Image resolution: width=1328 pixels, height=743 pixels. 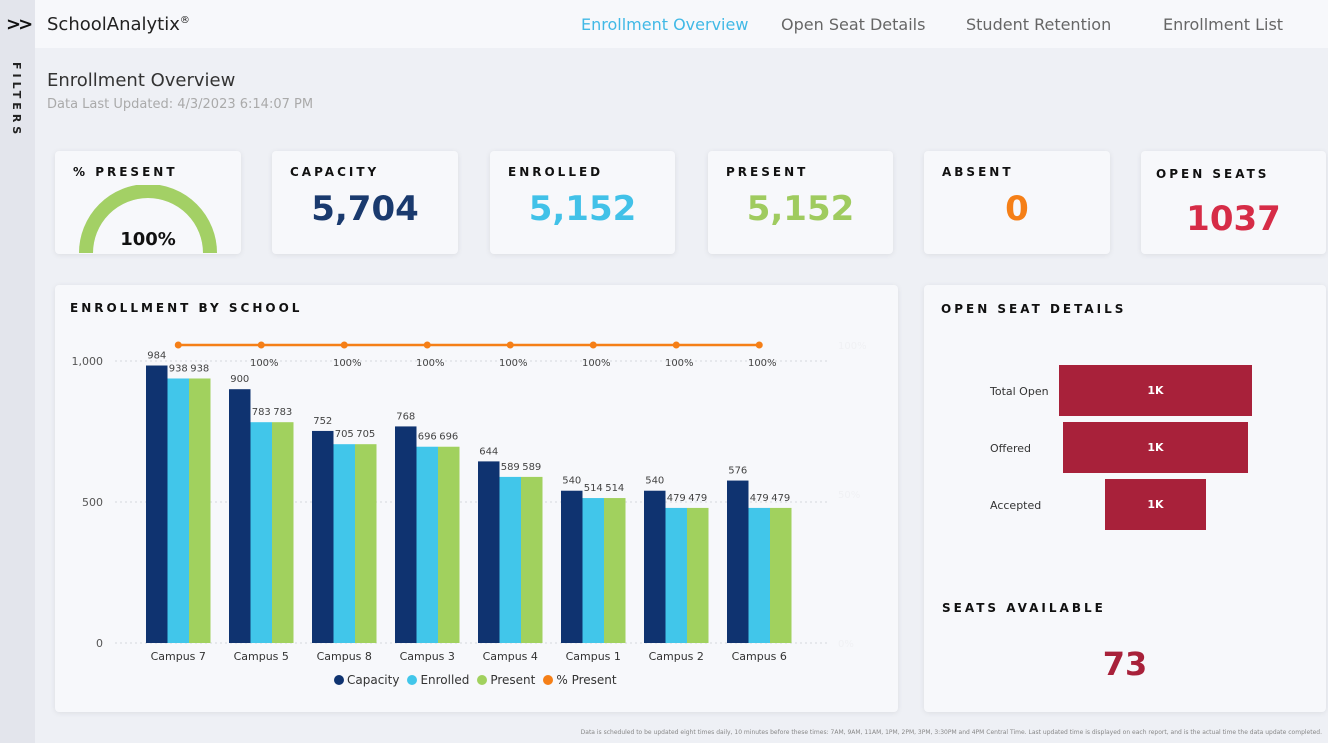 I want to click on tab-open-seat-details: Open Seat Details, so click(x=853, y=24).